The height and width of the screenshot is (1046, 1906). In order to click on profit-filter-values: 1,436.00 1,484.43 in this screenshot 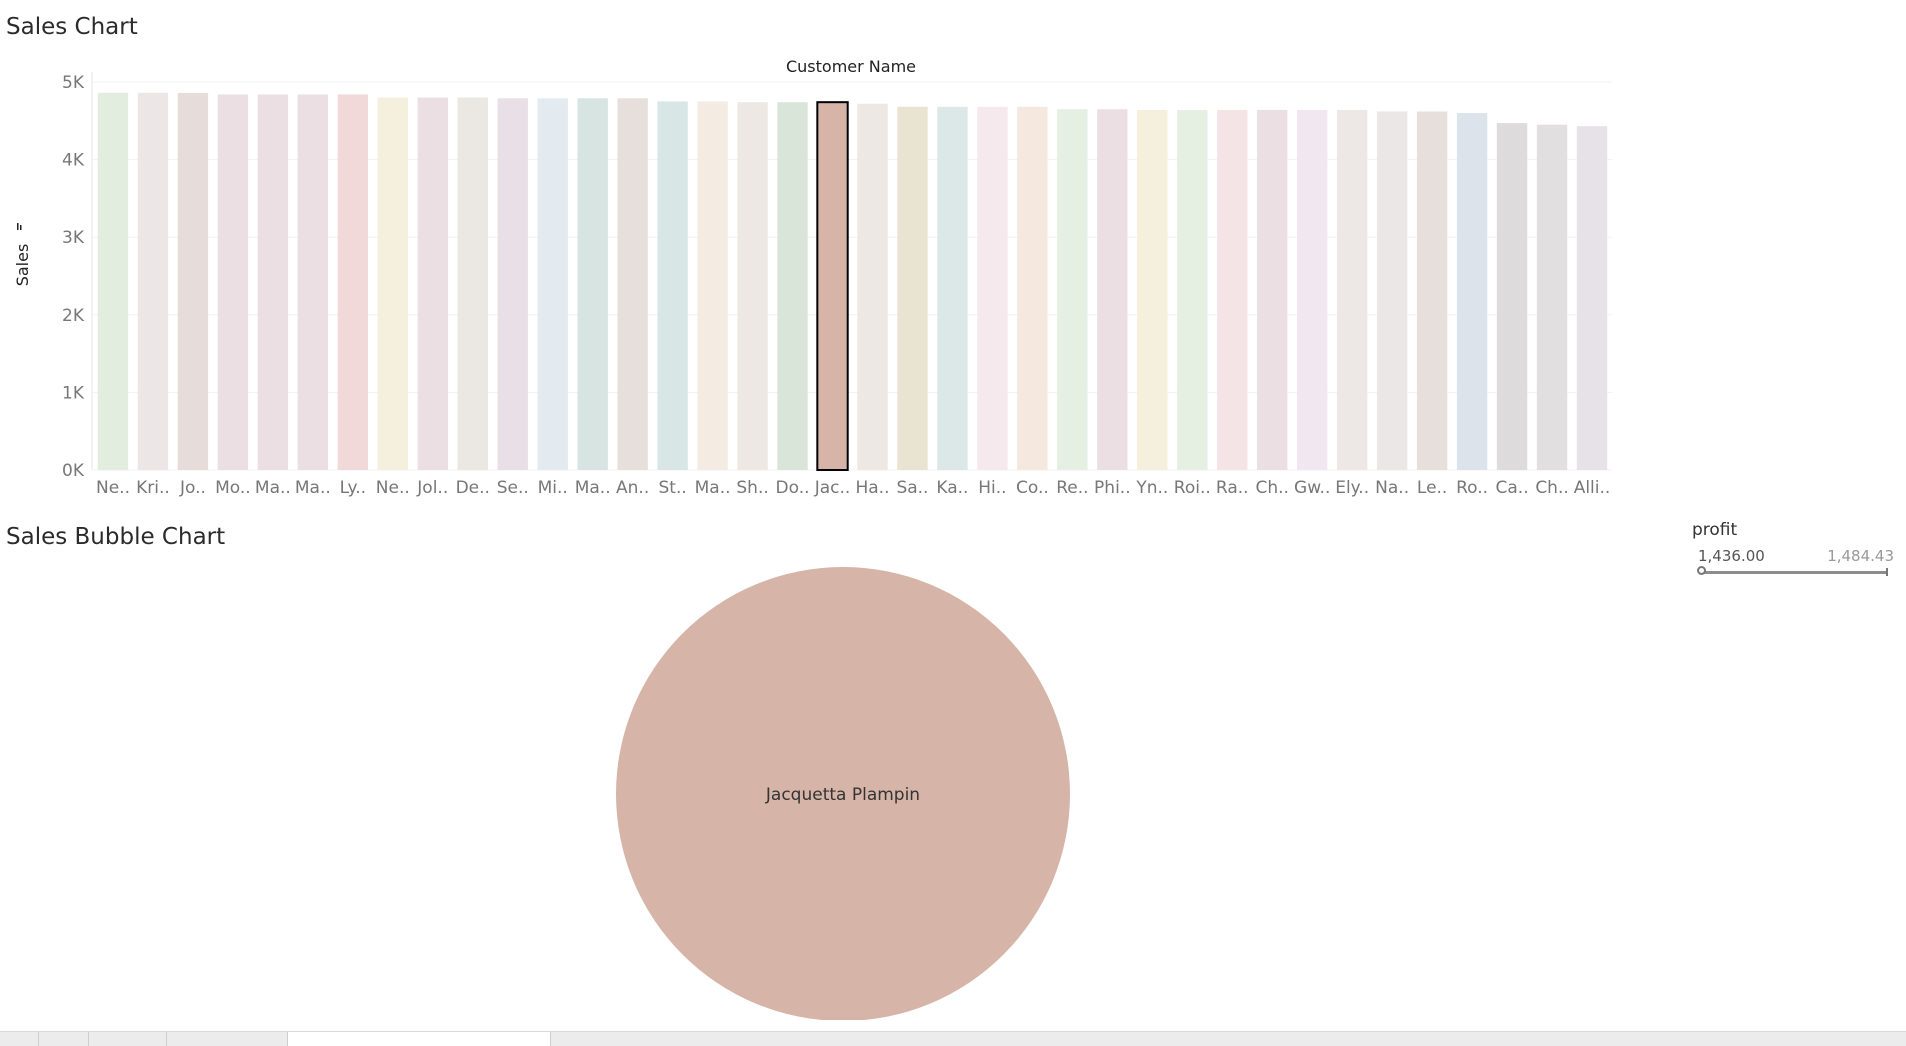, I will do `click(1793, 555)`.